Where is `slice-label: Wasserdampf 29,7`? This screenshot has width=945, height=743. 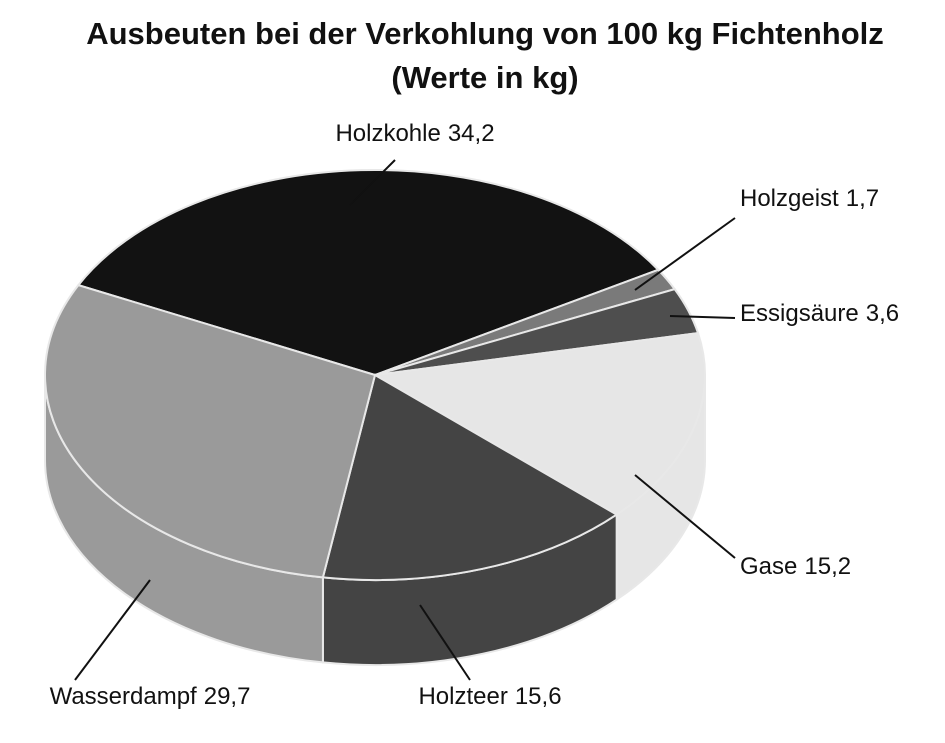
slice-label: Wasserdampf 29,7 is located at coordinates (150, 696).